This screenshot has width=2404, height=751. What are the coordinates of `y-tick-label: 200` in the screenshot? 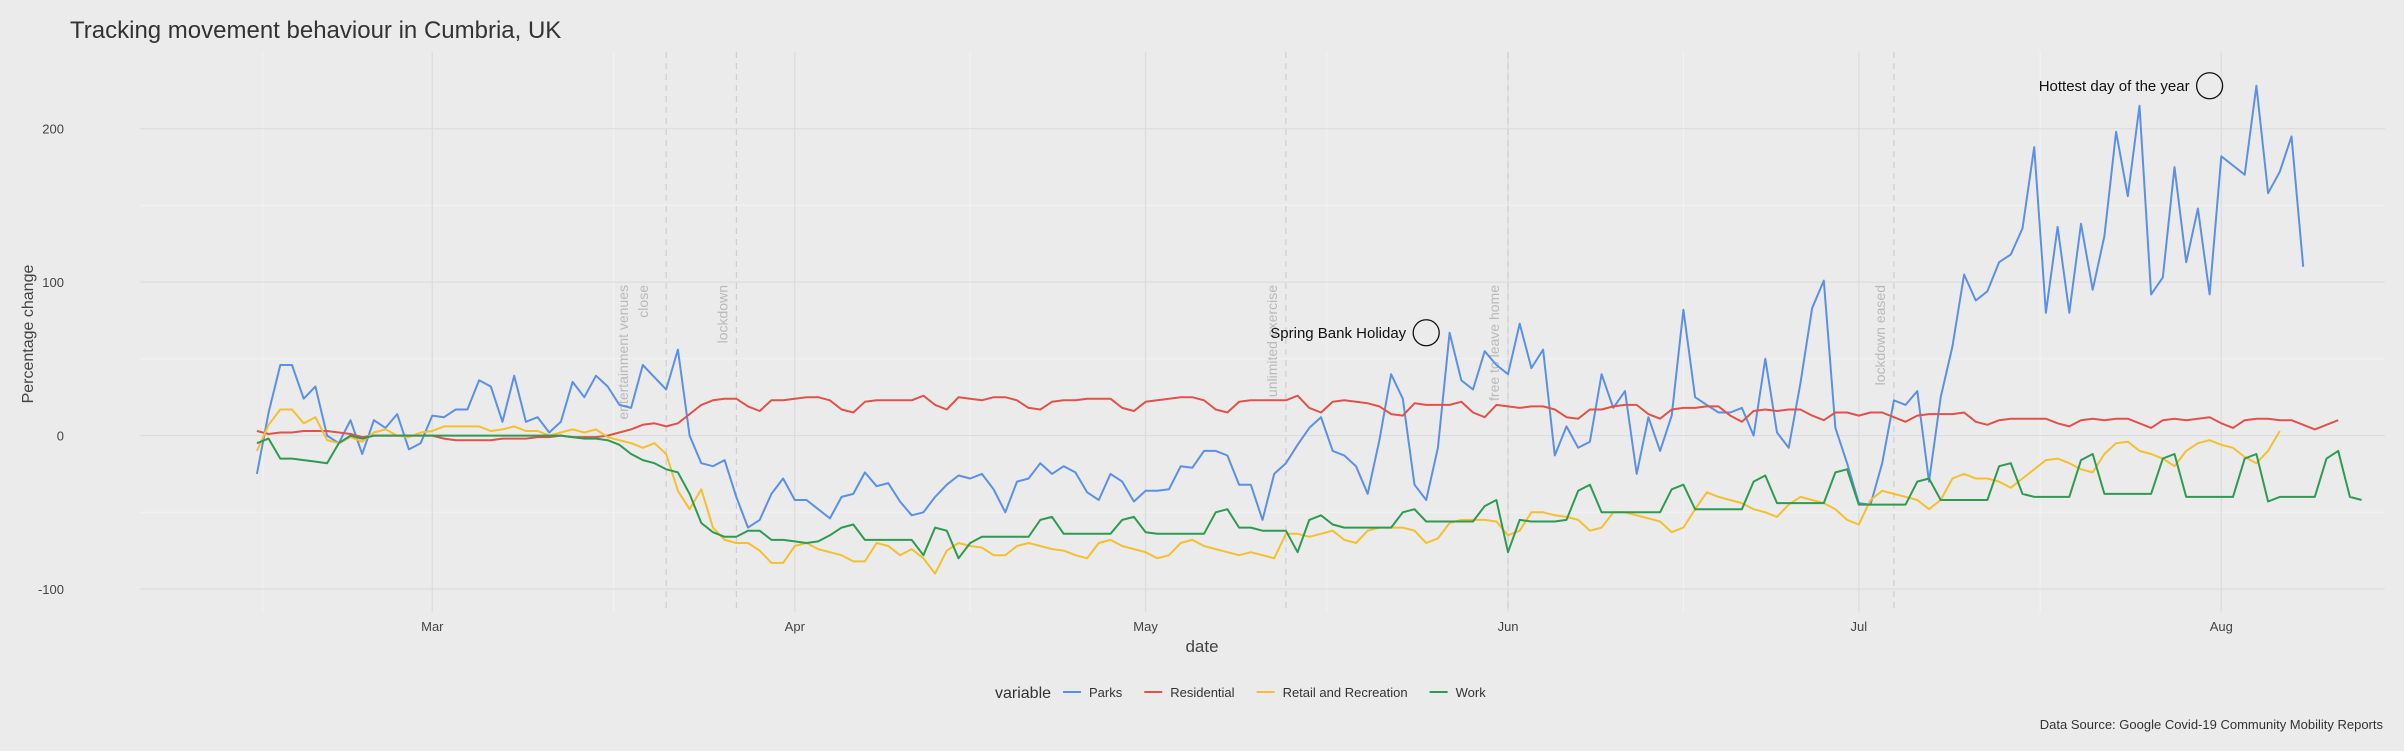 It's located at (53, 129).